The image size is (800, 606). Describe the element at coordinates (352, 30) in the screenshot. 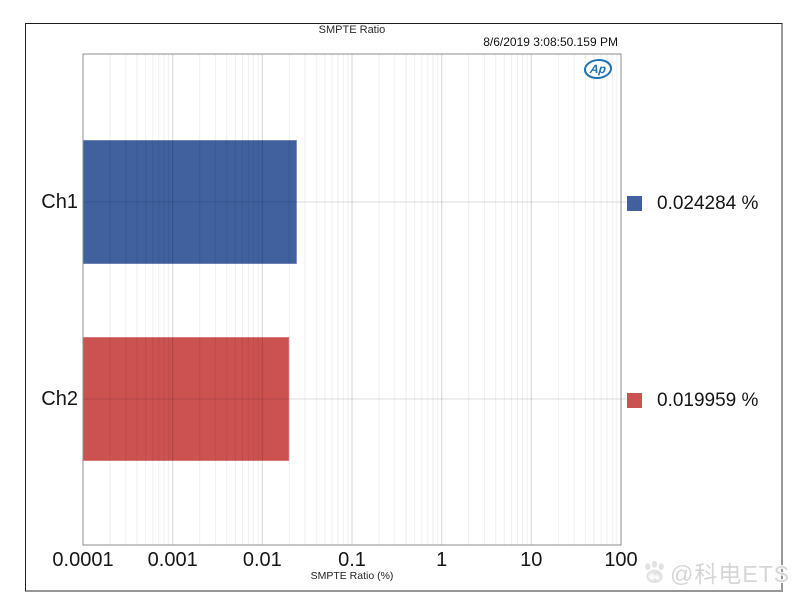

I see `chart-title: SMPTE Ratio` at that location.